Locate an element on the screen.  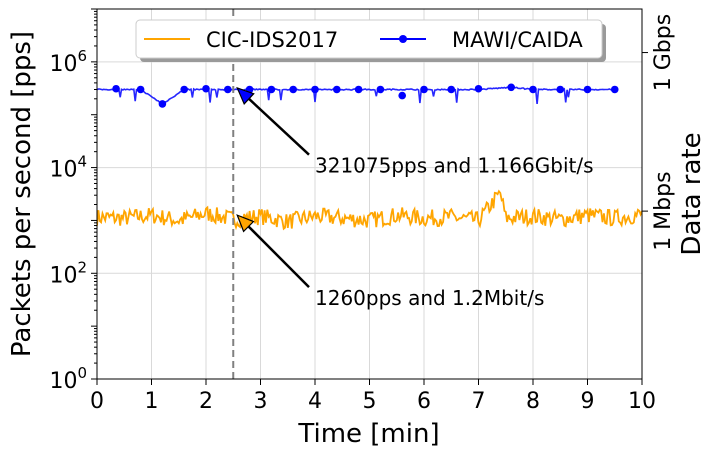
x-tick-label: 9 is located at coordinates (588, 401).